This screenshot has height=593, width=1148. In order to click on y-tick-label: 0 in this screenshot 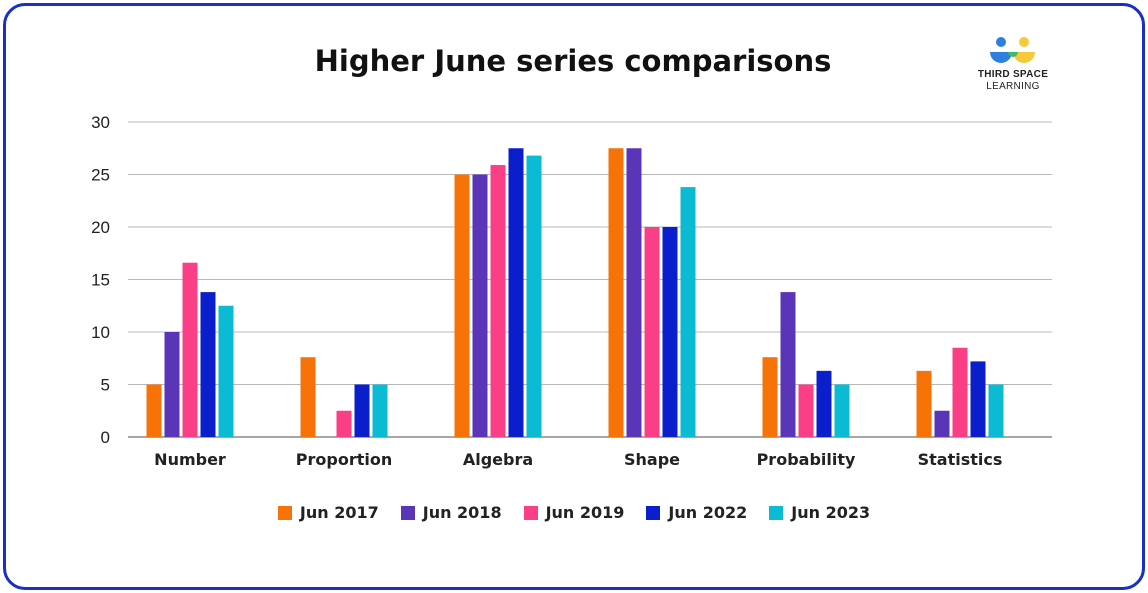, I will do `click(105, 437)`.